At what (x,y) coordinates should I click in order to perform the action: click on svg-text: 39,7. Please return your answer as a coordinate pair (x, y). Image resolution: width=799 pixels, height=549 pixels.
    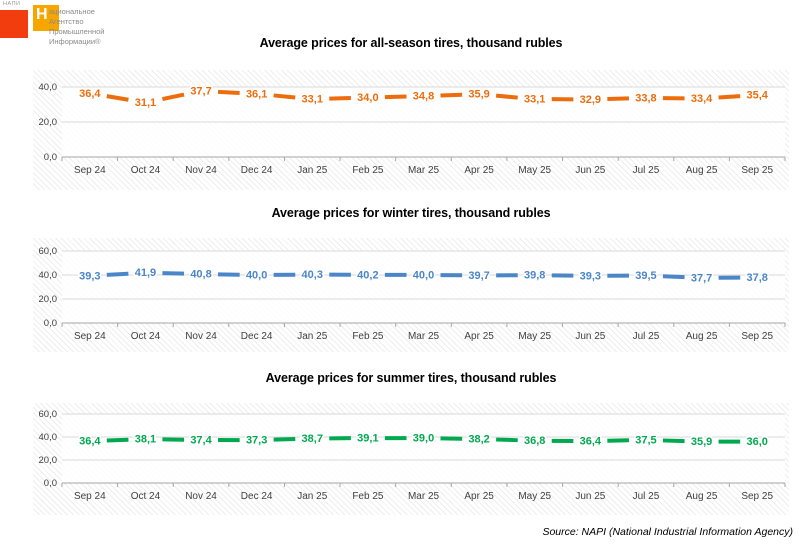
    Looking at the image, I should click on (478, 276).